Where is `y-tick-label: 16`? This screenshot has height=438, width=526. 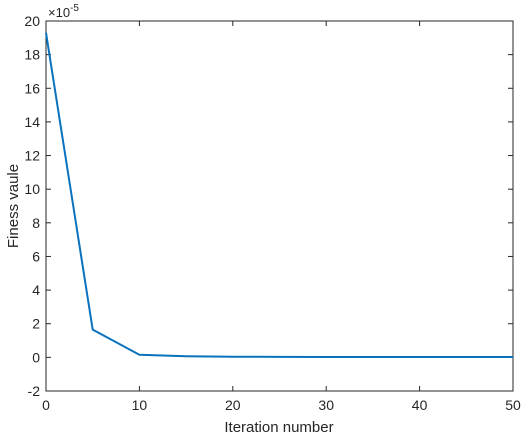
y-tick-label: 16 is located at coordinates (32, 88).